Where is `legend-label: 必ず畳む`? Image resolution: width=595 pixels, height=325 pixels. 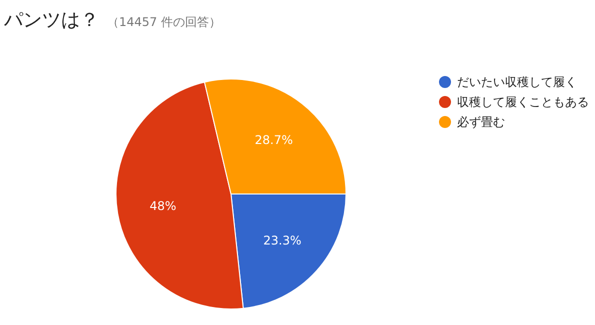 legend-label: 必ず畳む is located at coordinates (481, 122).